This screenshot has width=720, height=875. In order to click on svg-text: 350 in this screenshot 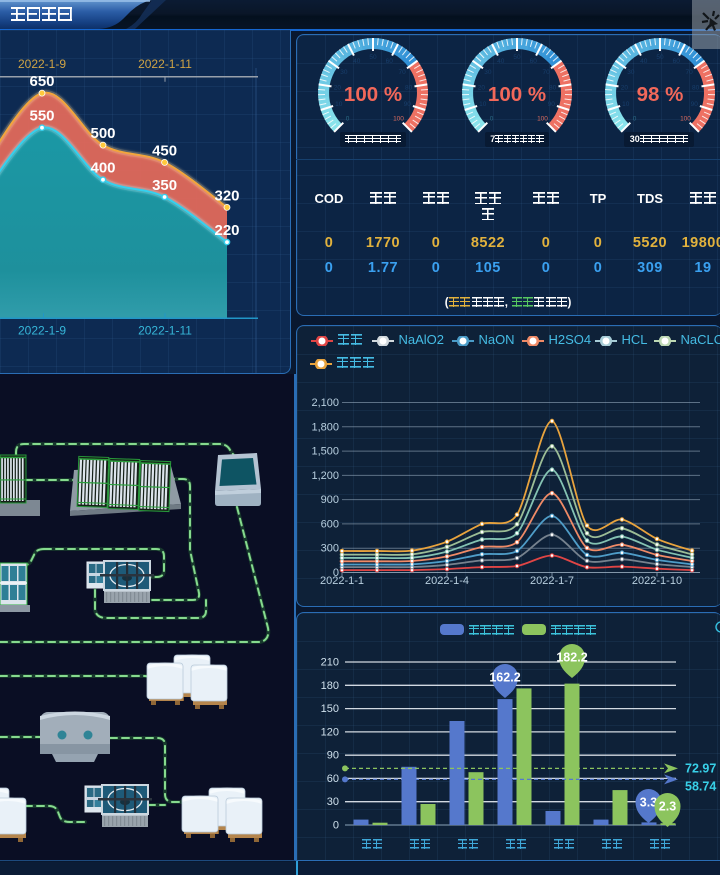, I will do `click(164, 185)`.